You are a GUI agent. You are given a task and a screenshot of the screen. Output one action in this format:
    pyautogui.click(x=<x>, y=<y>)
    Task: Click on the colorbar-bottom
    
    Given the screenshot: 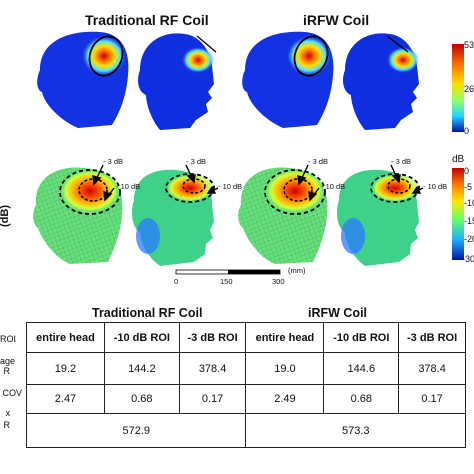 What is the action you would take?
    pyautogui.click(x=458, y=214)
    